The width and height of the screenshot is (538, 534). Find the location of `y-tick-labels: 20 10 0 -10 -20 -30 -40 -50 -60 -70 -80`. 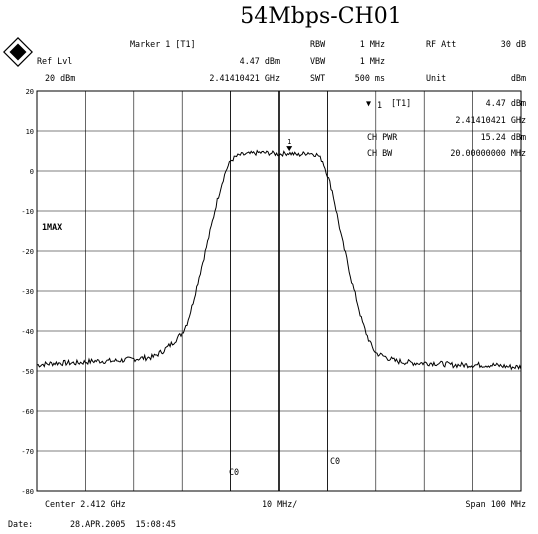

y-tick-labels: 20 10 0 -10 -20 -30 -40 -50 -60 -70 -80 is located at coordinates (27, 292).